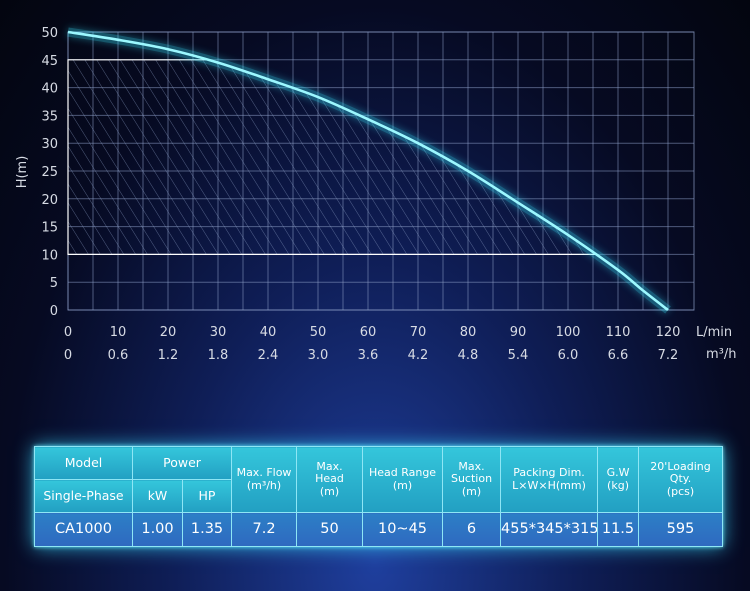  Describe the element at coordinates (549, 529) in the screenshot. I see `cell-packing-dim: 455*345*315` at that location.